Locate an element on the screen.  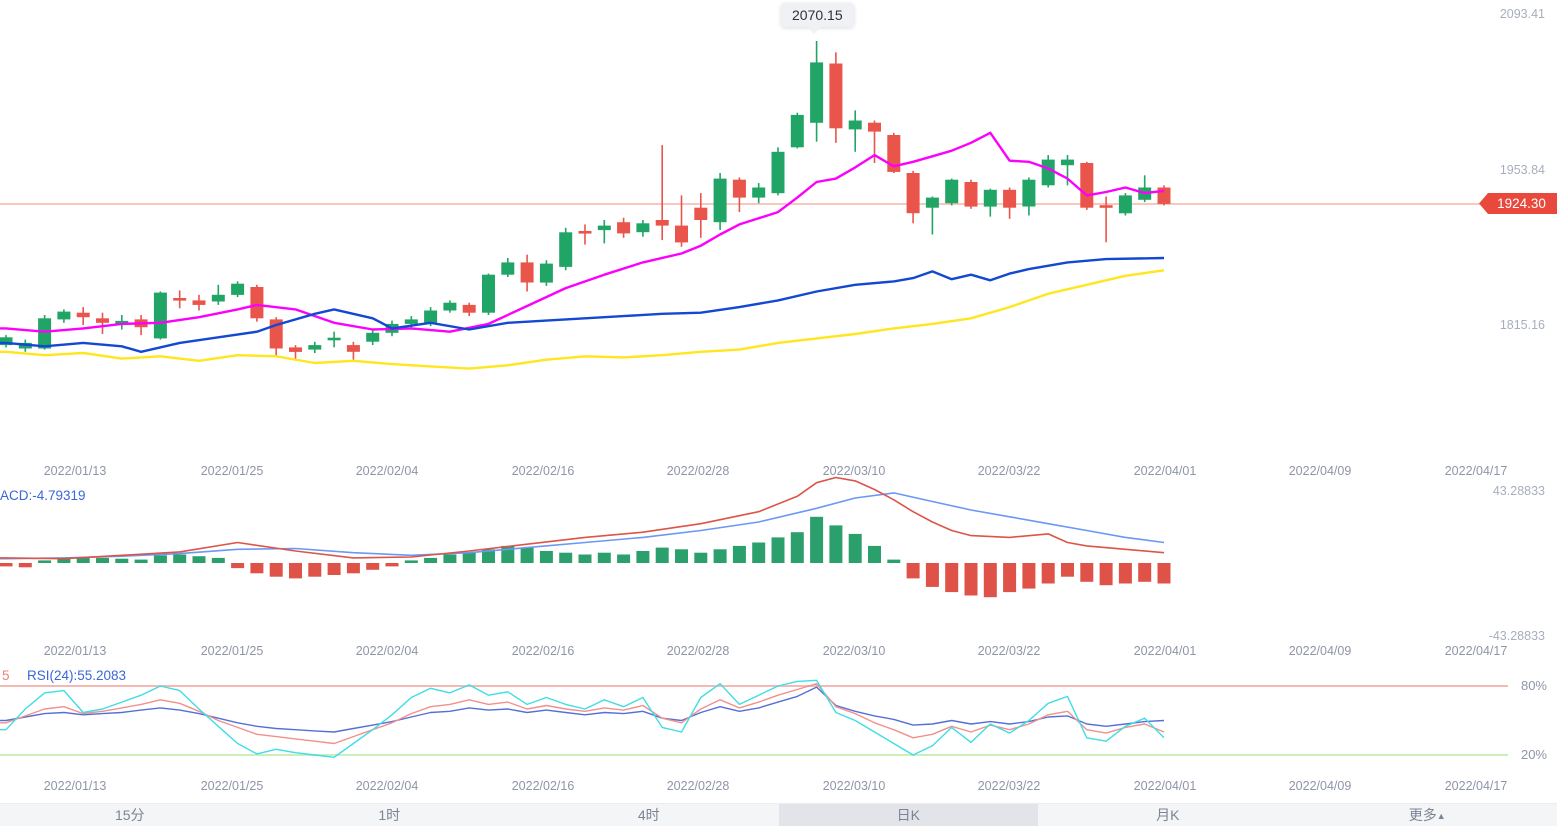
tab-label: 日K is located at coordinates (908, 815).